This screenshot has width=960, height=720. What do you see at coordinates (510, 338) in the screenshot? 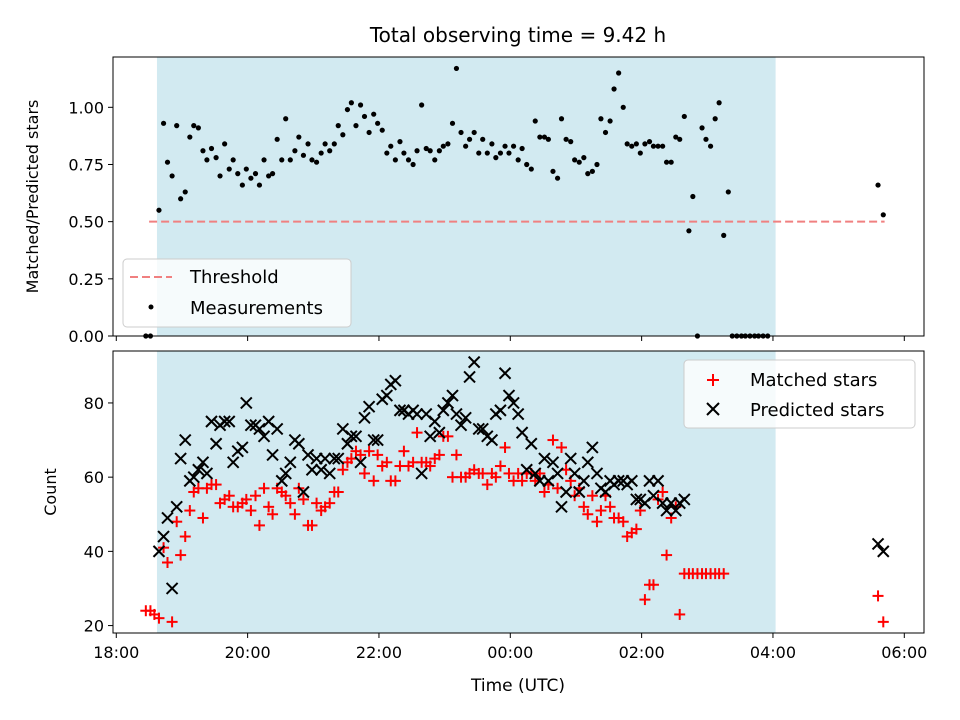
I see `top-x-ticks` at bounding box center [510, 338].